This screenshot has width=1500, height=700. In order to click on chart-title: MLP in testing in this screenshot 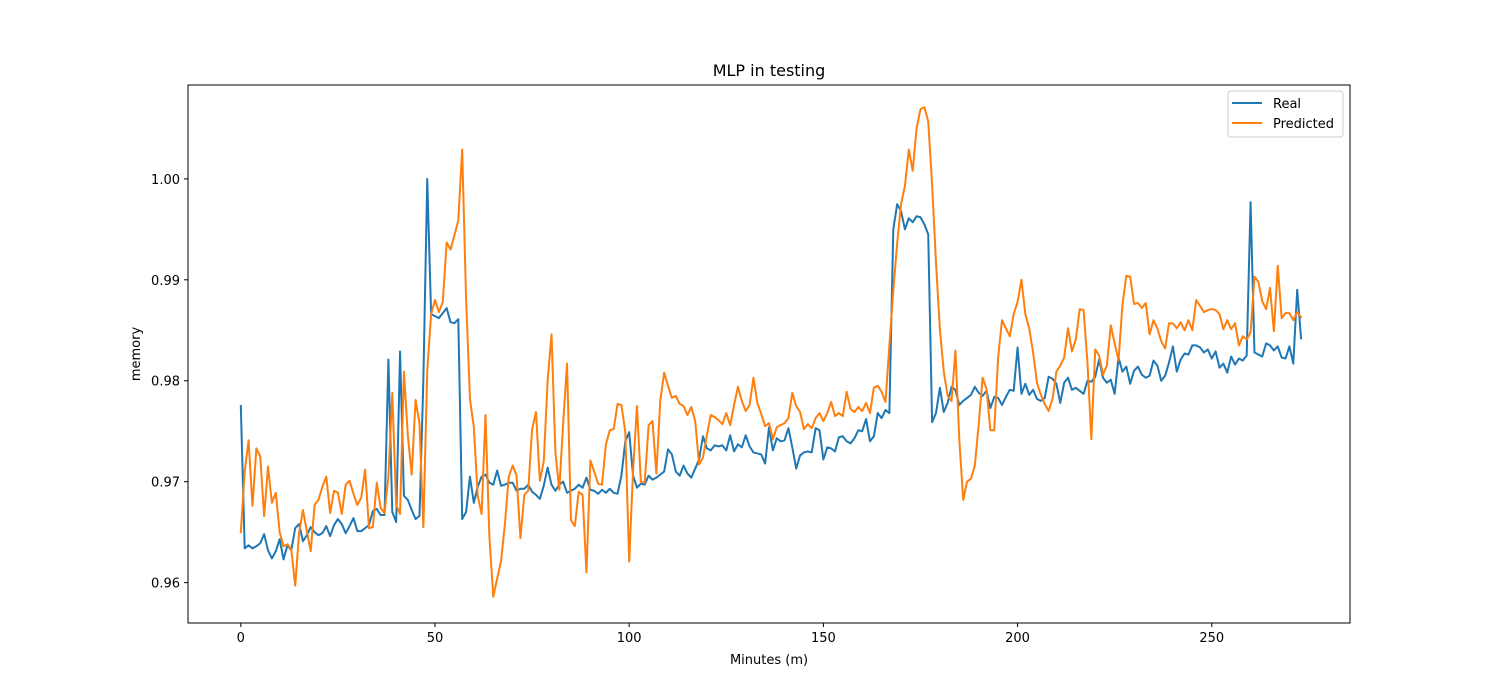, I will do `click(769, 70)`.